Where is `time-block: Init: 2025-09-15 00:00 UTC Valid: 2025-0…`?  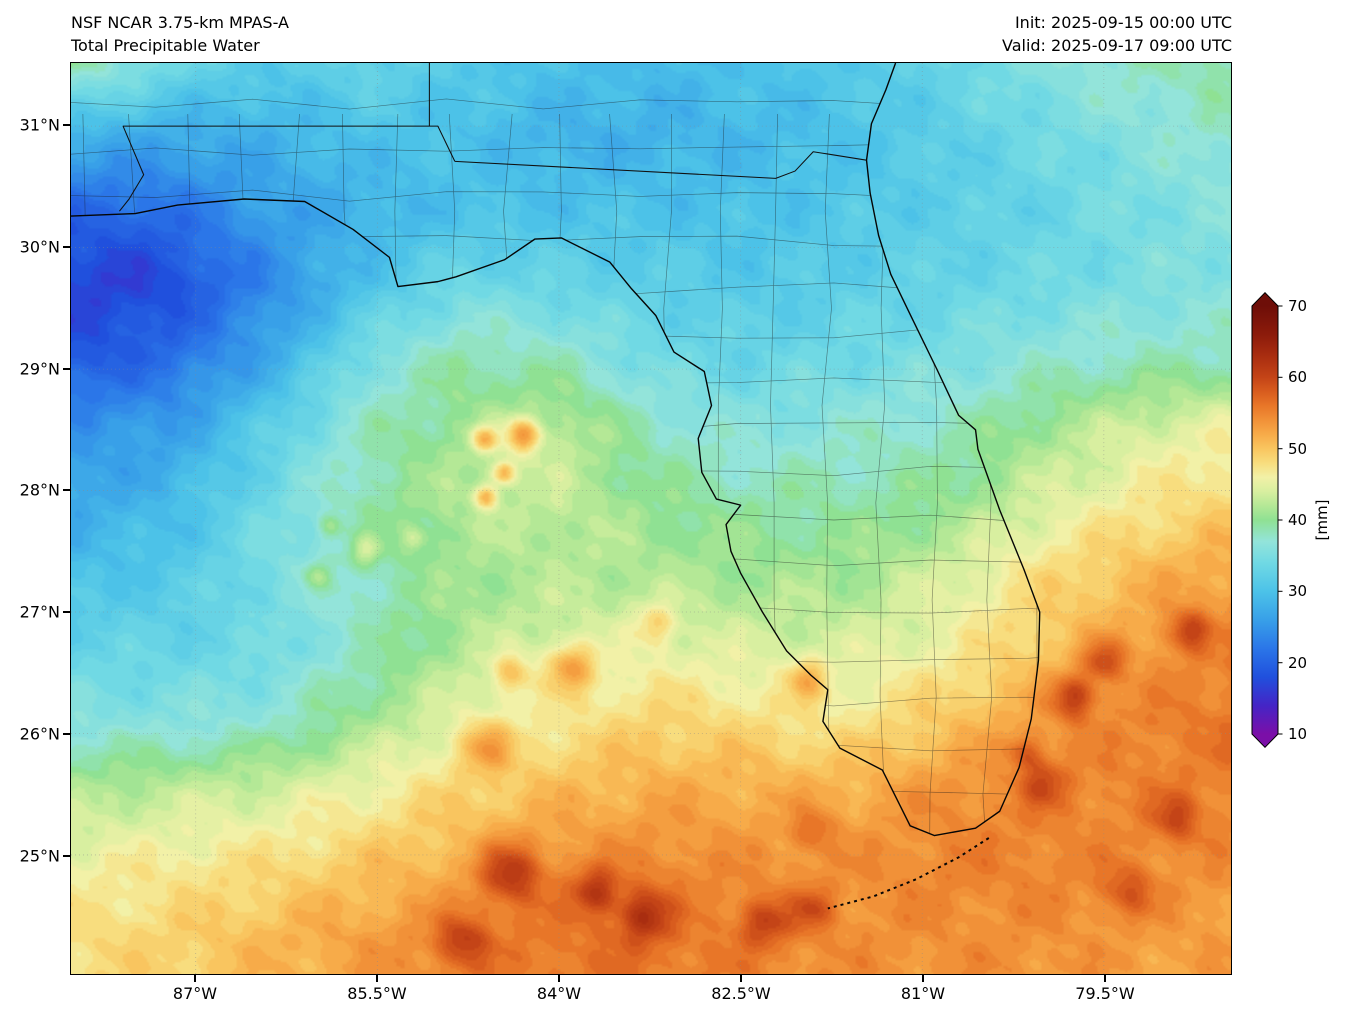 time-block: Init: 2025-09-15 00:00 UTC Valid: 2025-0… is located at coordinates (1117, 34).